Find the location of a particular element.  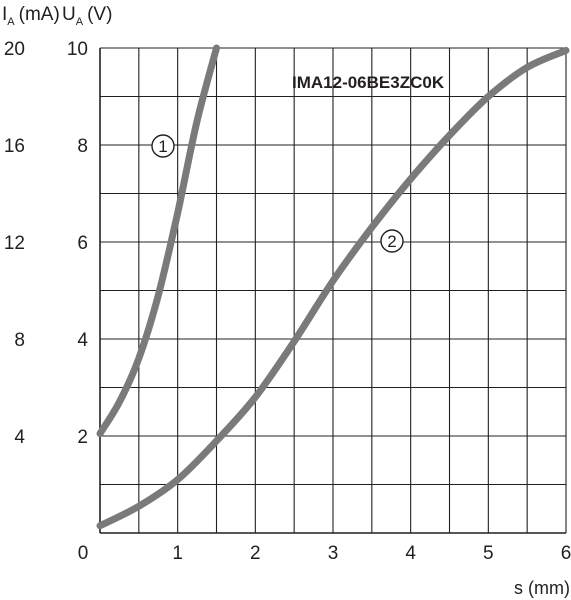

y-right-tick-label: 6 is located at coordinates (82, 243).